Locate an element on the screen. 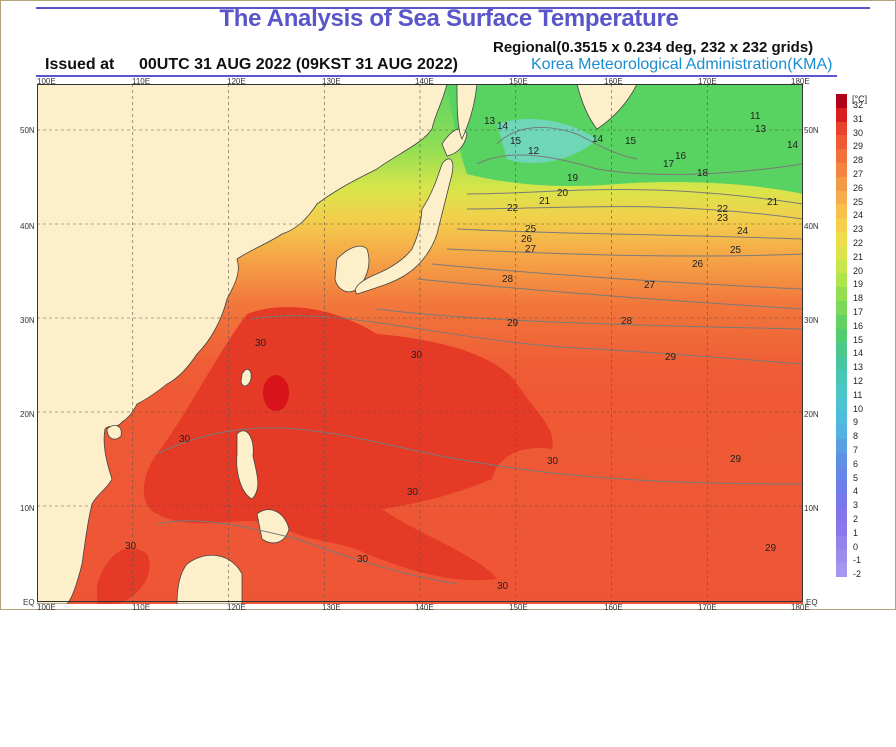 This screenshot has height=747, width=896. colorbar-tick-label: 8 is located at coordinates (856, 436).